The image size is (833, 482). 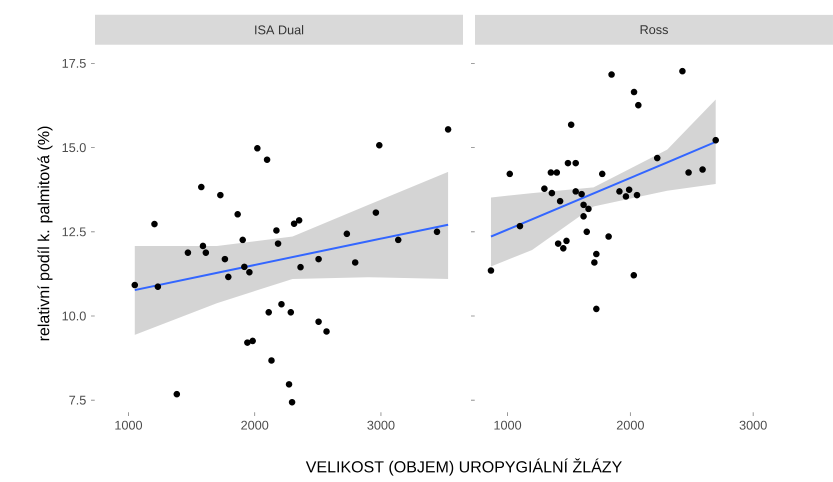 What do you see at coordinates (77, 400) in the screenshot?
I see `y-tick-label: 7.5` at bounding box center [77, 400].